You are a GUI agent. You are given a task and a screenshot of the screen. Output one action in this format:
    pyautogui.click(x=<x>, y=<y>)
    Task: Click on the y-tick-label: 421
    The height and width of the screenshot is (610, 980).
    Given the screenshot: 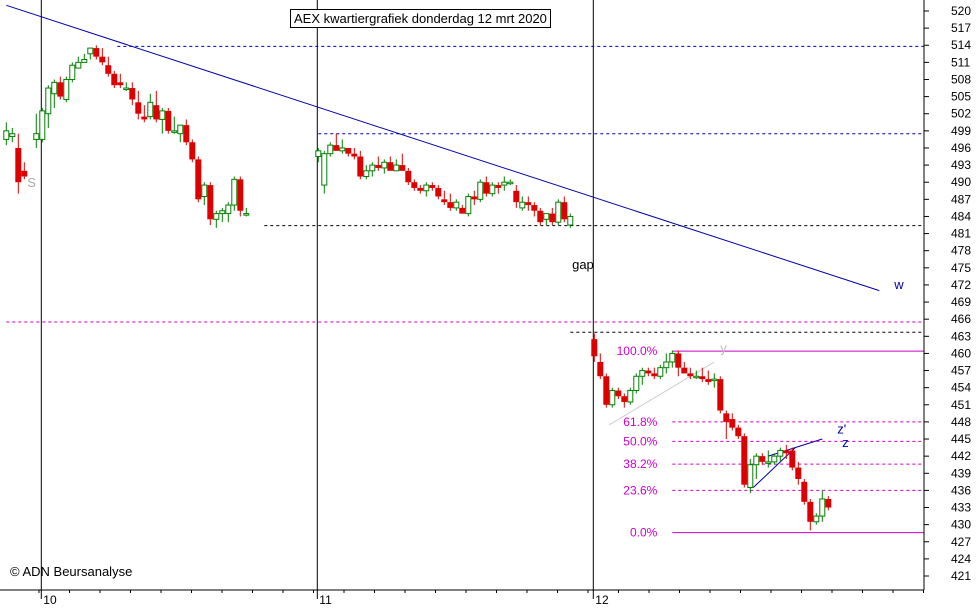 What is the action you would take?
    pyautogui.click(x=961, y=576)
    